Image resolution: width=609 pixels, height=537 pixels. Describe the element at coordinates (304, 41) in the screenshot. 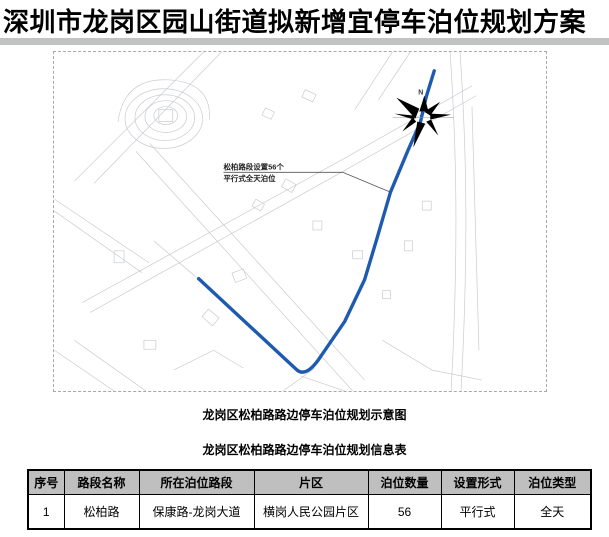

I see `title-divider-bar` at that location.